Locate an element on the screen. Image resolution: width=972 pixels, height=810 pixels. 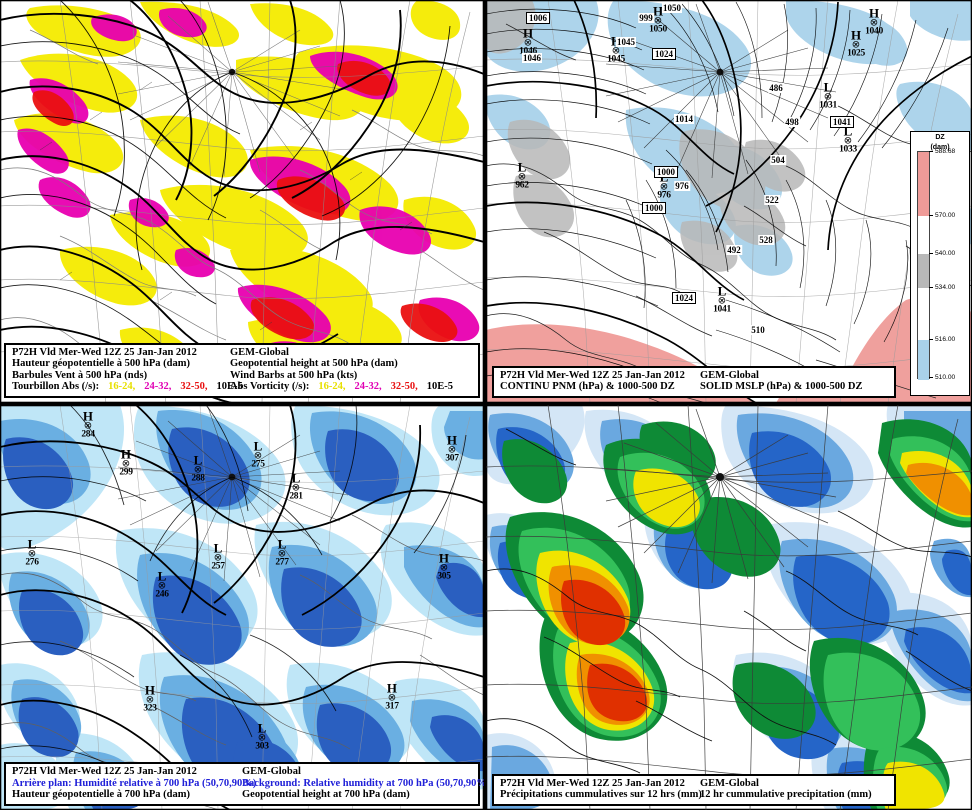
isobar-label: 528 is located at coordinates (766, 240).